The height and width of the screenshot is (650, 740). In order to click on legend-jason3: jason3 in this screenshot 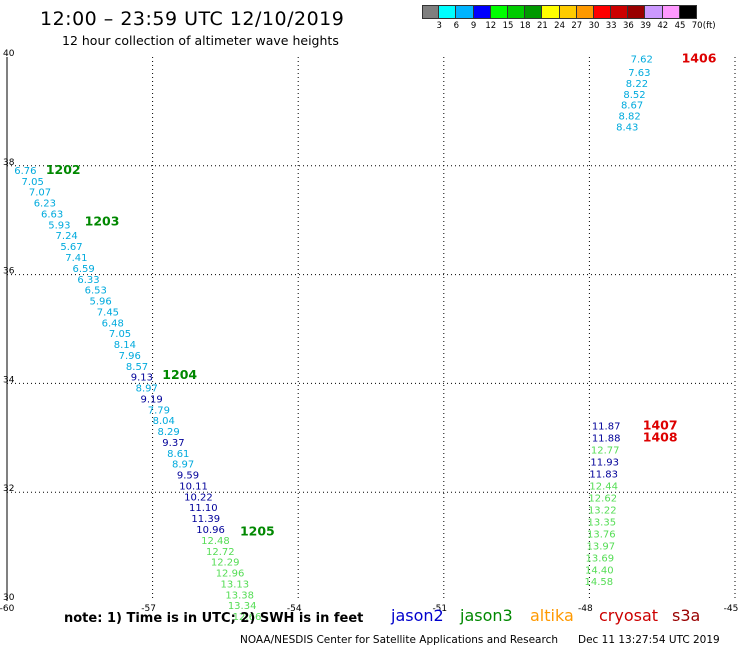, I will do `click(486, 615)`.